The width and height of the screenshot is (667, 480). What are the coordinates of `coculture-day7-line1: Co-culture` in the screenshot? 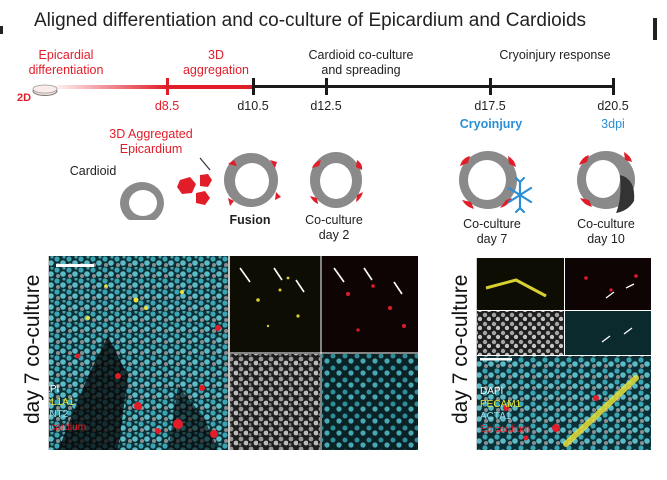 It's located at (492, 224).